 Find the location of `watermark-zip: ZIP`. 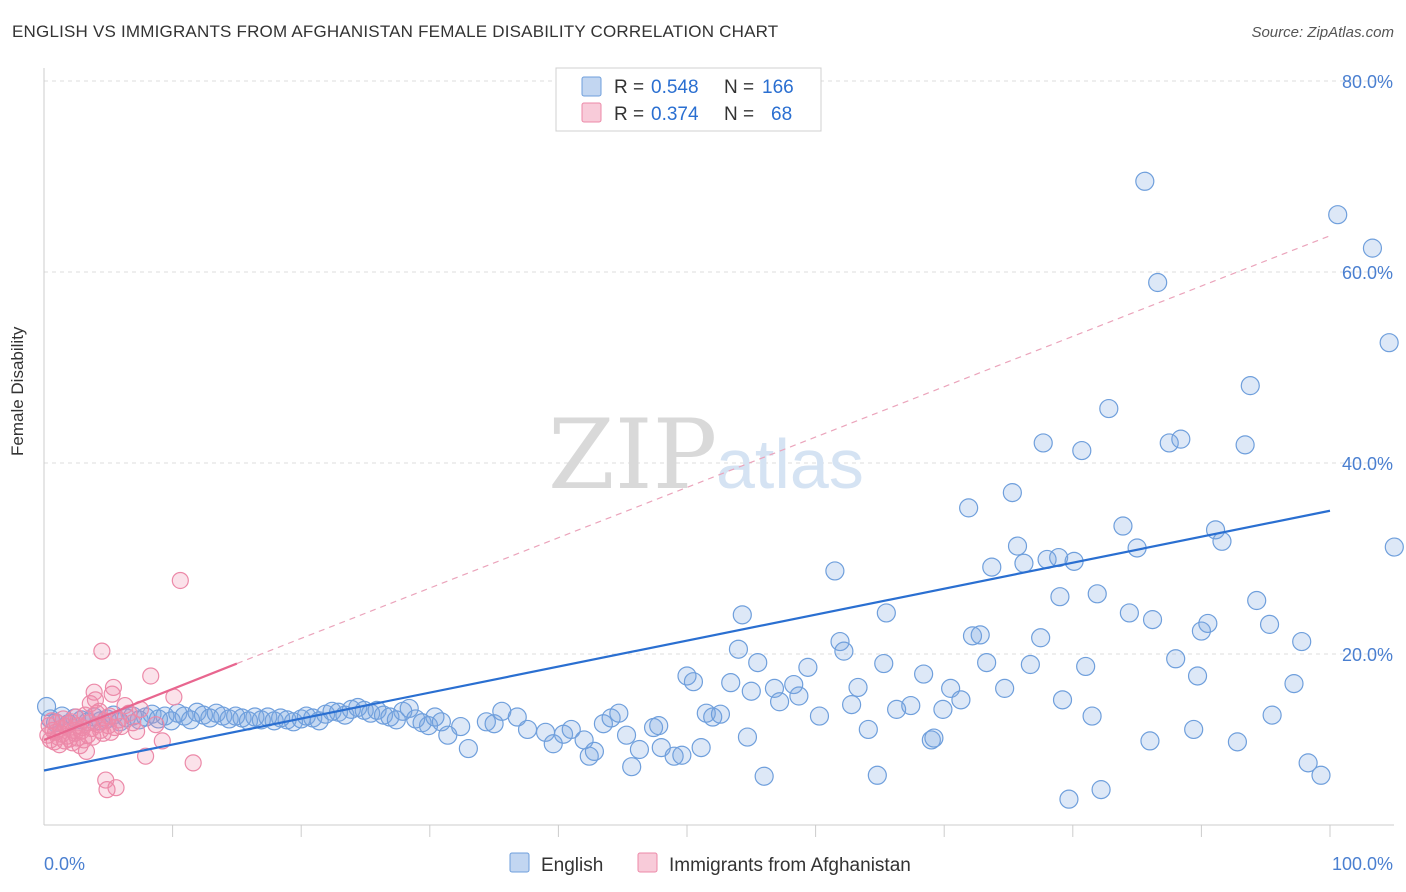

watermark-zip: ZIP is located at coordinates (632, 455).